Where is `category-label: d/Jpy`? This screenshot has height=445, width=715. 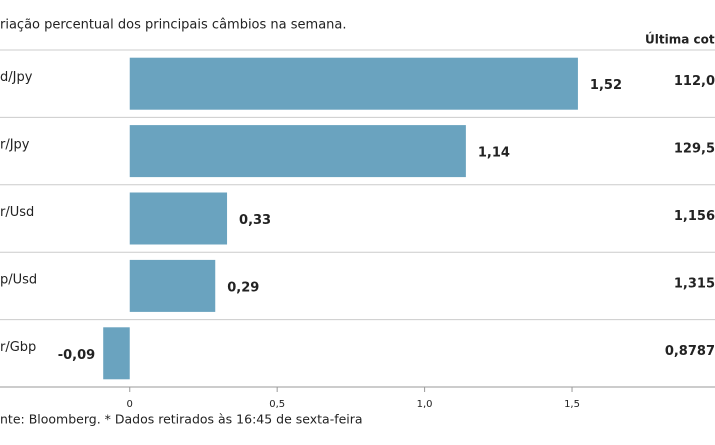 category-label: d/Jpy is located at coordinates (16, 77).